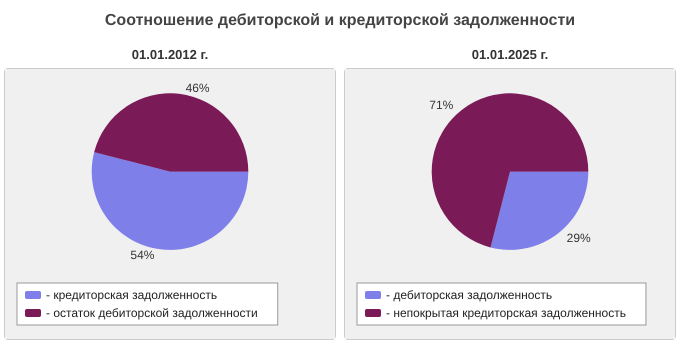  Describe the element at coordinates (441, 105) in the screenshot. I see `data-label: 71%` at that location.